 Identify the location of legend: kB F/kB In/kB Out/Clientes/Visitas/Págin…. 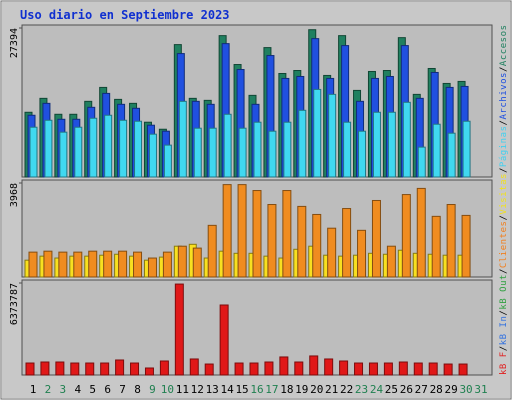
(504, 200).